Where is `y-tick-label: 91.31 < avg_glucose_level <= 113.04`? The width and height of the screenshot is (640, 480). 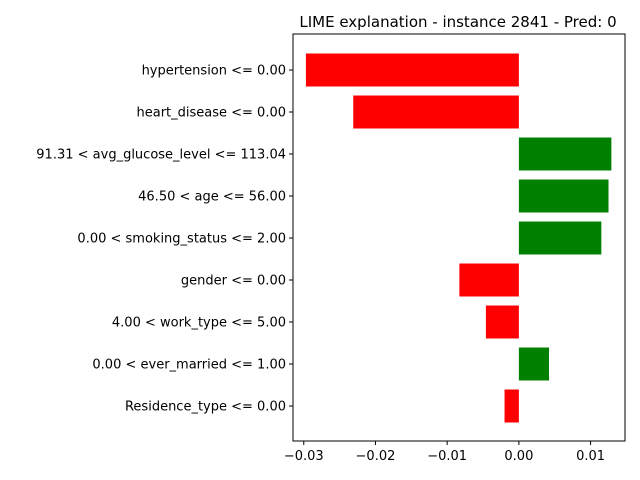
y-tick-label: 91.31 < avg_glucose_level <= 113.04 is located at coordinates (161, 155).